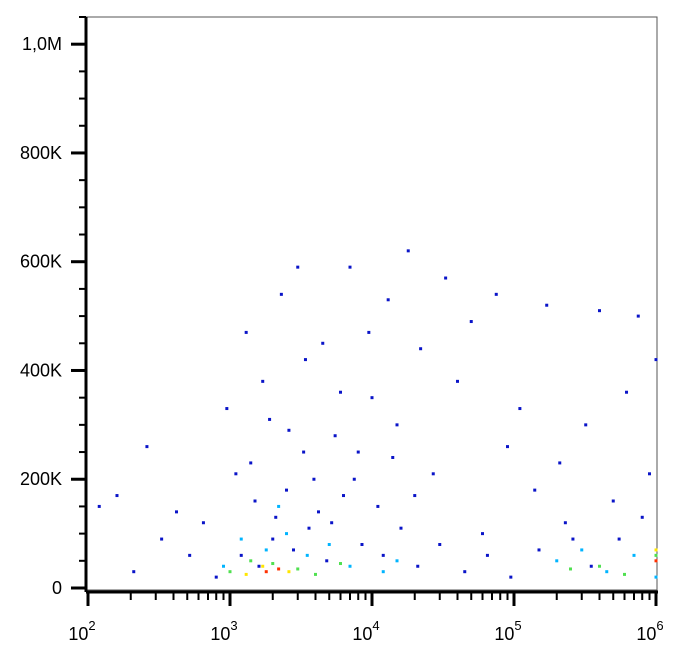 This screenshot has width=686, height=655. Describe the element at coordinates (41, 153) in the screenshot. I see `y-tick-label: 800K` at that location.